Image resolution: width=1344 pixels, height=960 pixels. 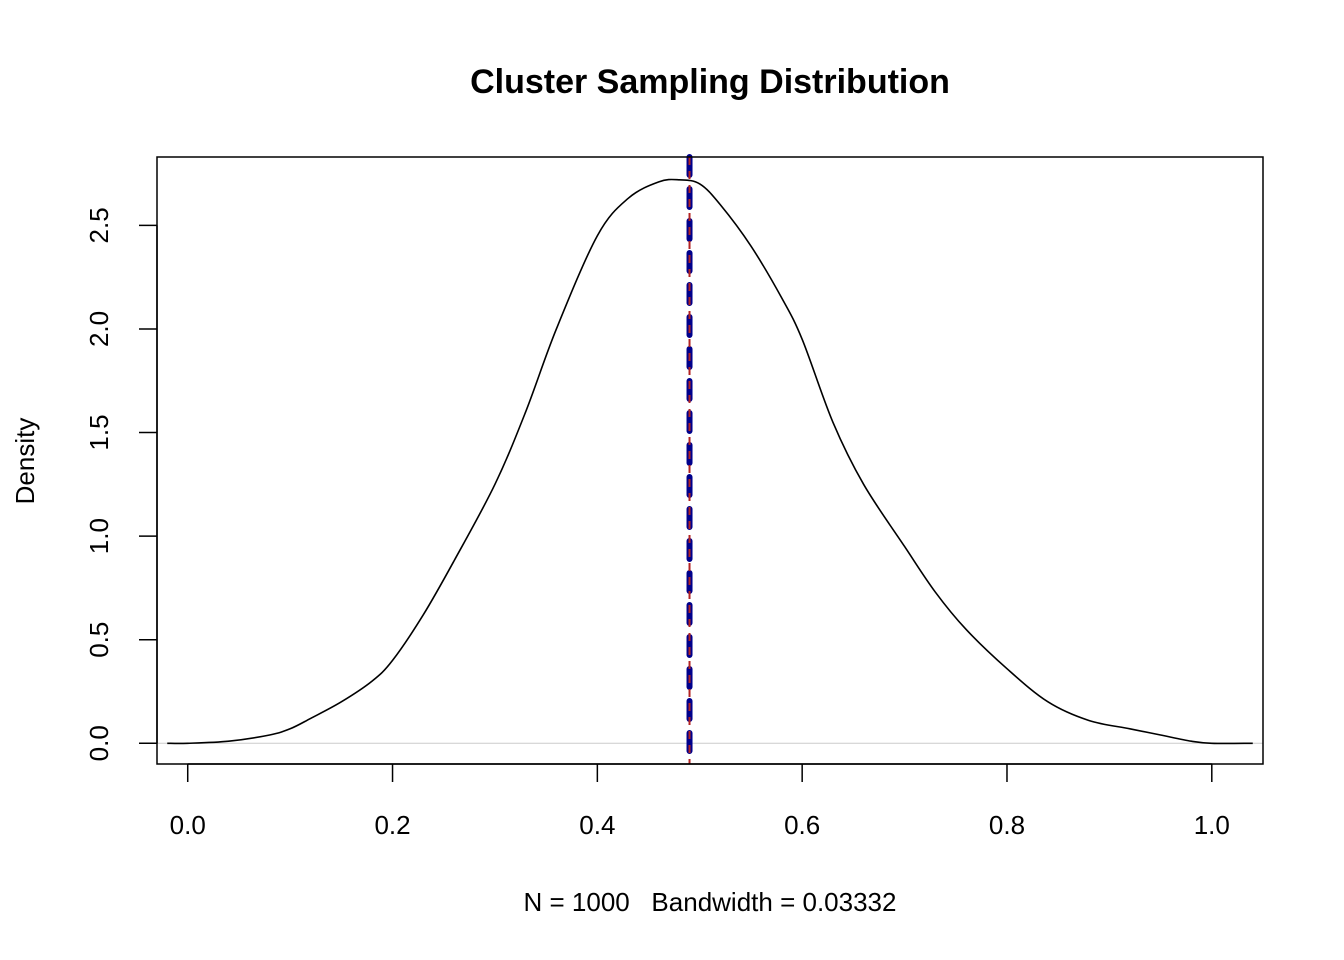 What do you see at coordinates (99, 536) in the screenshot?
I see `y-tick-label: 1.0` at bounding box center [99, 536].